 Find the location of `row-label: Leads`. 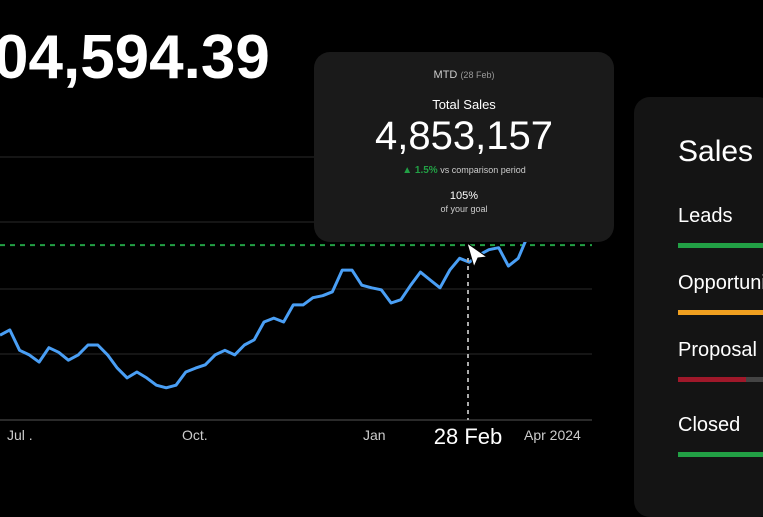

row-label: Leads is located at coordinates (705, 216).